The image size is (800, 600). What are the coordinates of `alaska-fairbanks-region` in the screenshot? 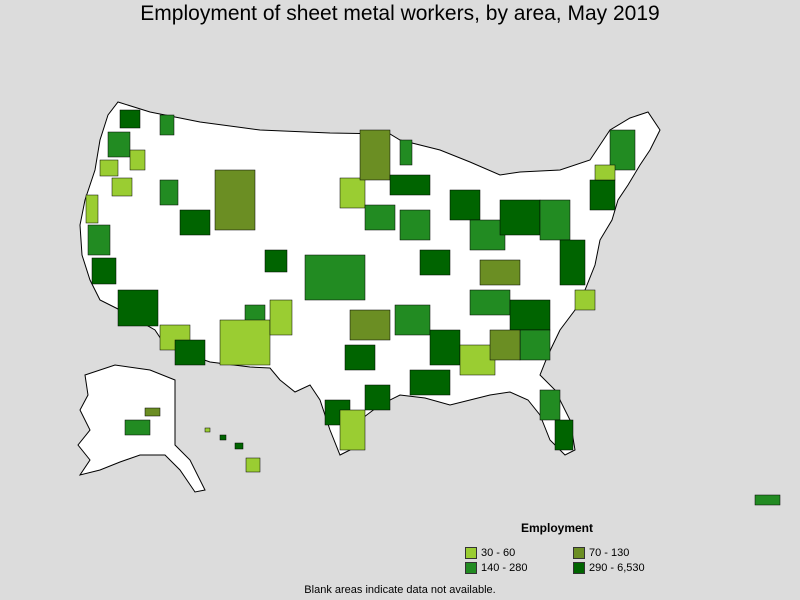 It's located at (152, 412).